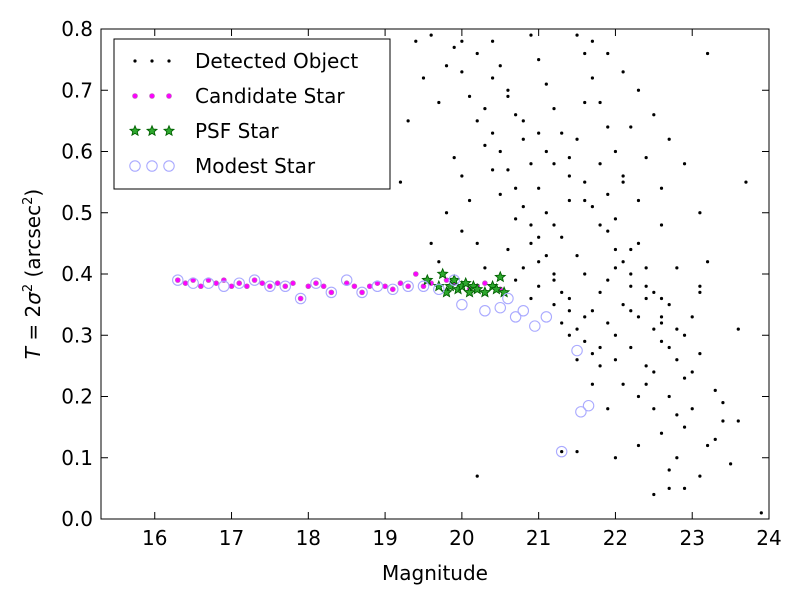  Describe the element at coordinates (152, 115) in the screenshot. I see `legend-markers` at that location.